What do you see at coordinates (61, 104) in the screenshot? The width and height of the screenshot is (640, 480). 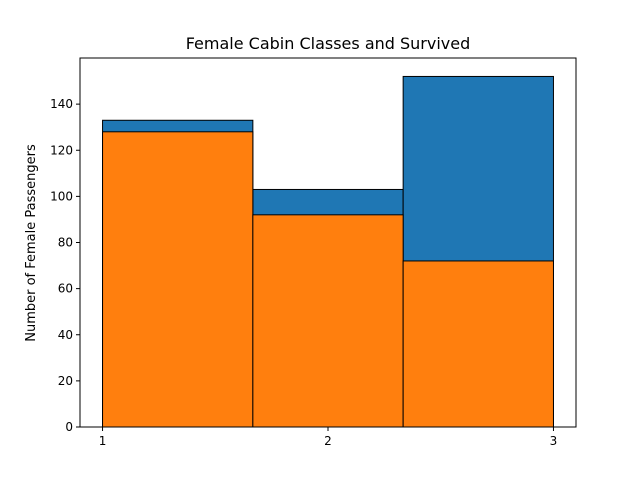 I see `y-tick-label: 140` at bounding box center [61, 104].